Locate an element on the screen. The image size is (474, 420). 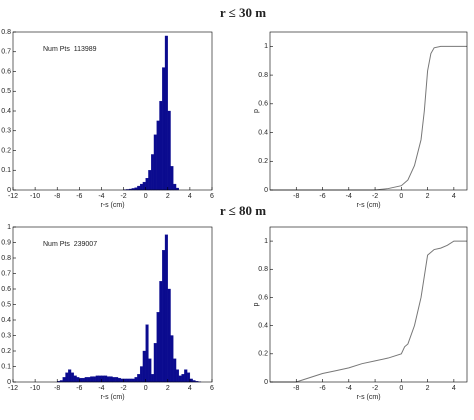
annotation: Num Pts 113989 is located at coordinates (70, 49).